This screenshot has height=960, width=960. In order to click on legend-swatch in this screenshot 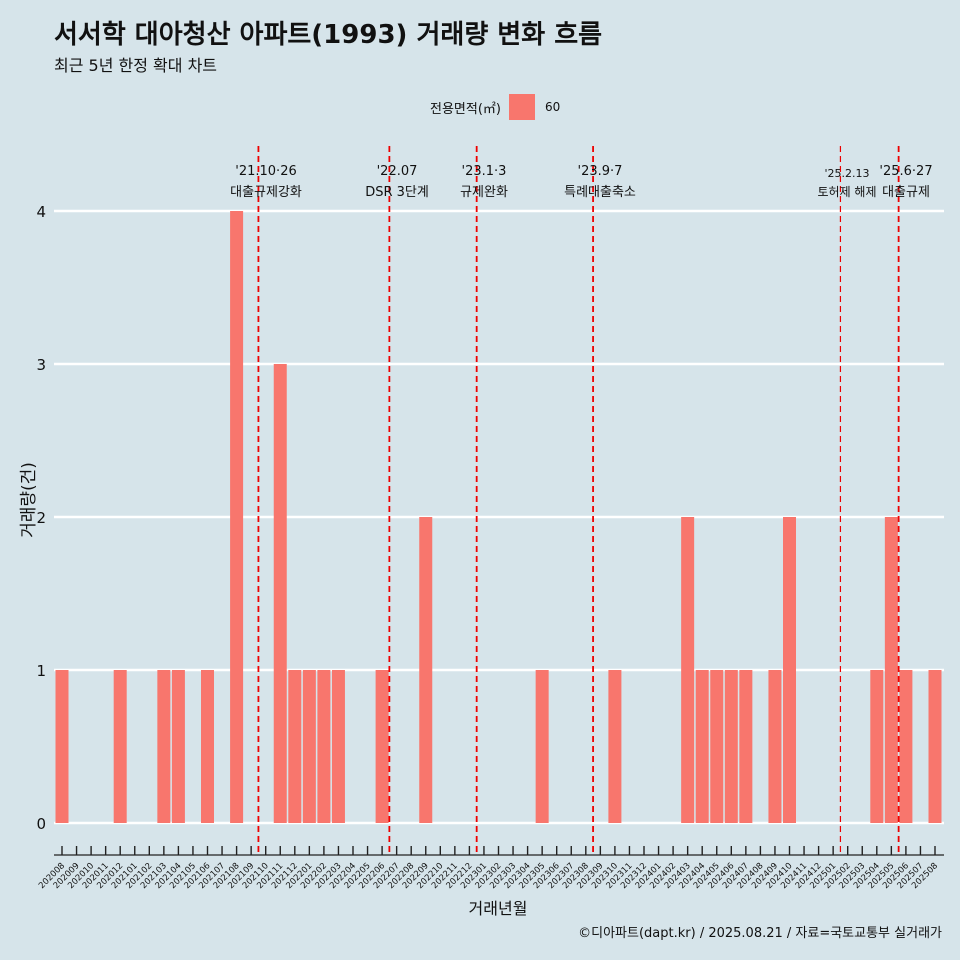, I will do `click(521, 107)`.